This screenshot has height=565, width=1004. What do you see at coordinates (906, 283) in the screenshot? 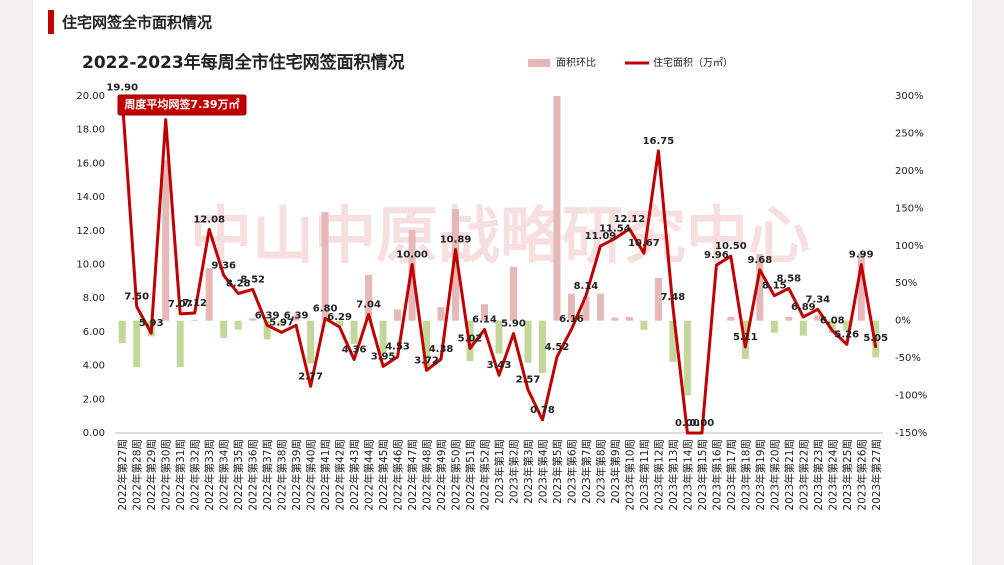
I see `y2-tick-label: 50%` at bounding box center [906, 283].